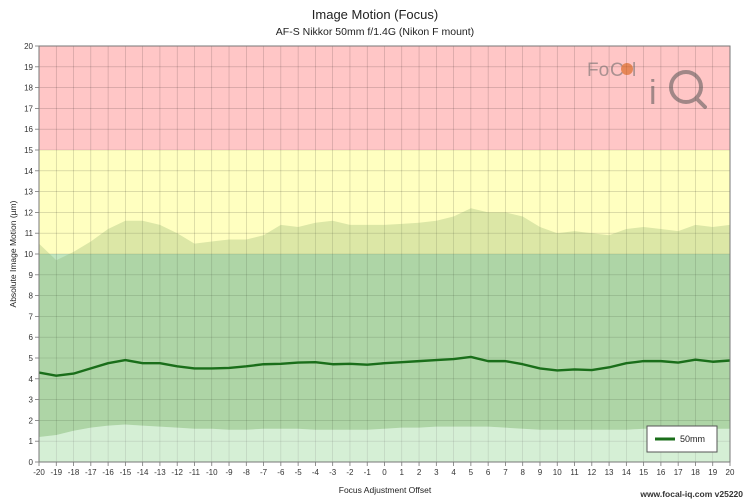 The height and width of the screenshot is (500, 750). What do you see at coordinates (31, 420) in the screenshot?
I see `y-tick-label: 2` at bounding box center [31, 420].